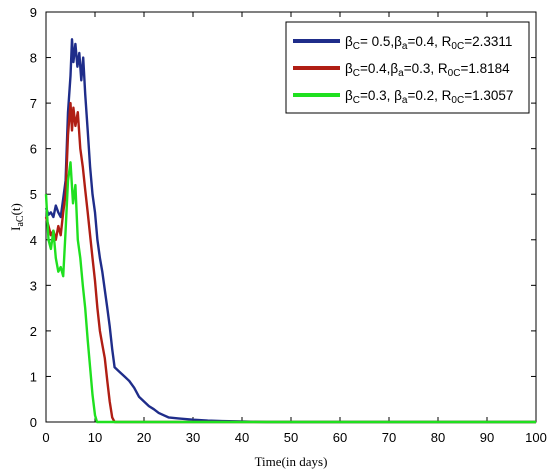 Image resolution: width=550 pixels, height=475 pixels. I want to click on y-tick-label: 0, so click(33, 422).